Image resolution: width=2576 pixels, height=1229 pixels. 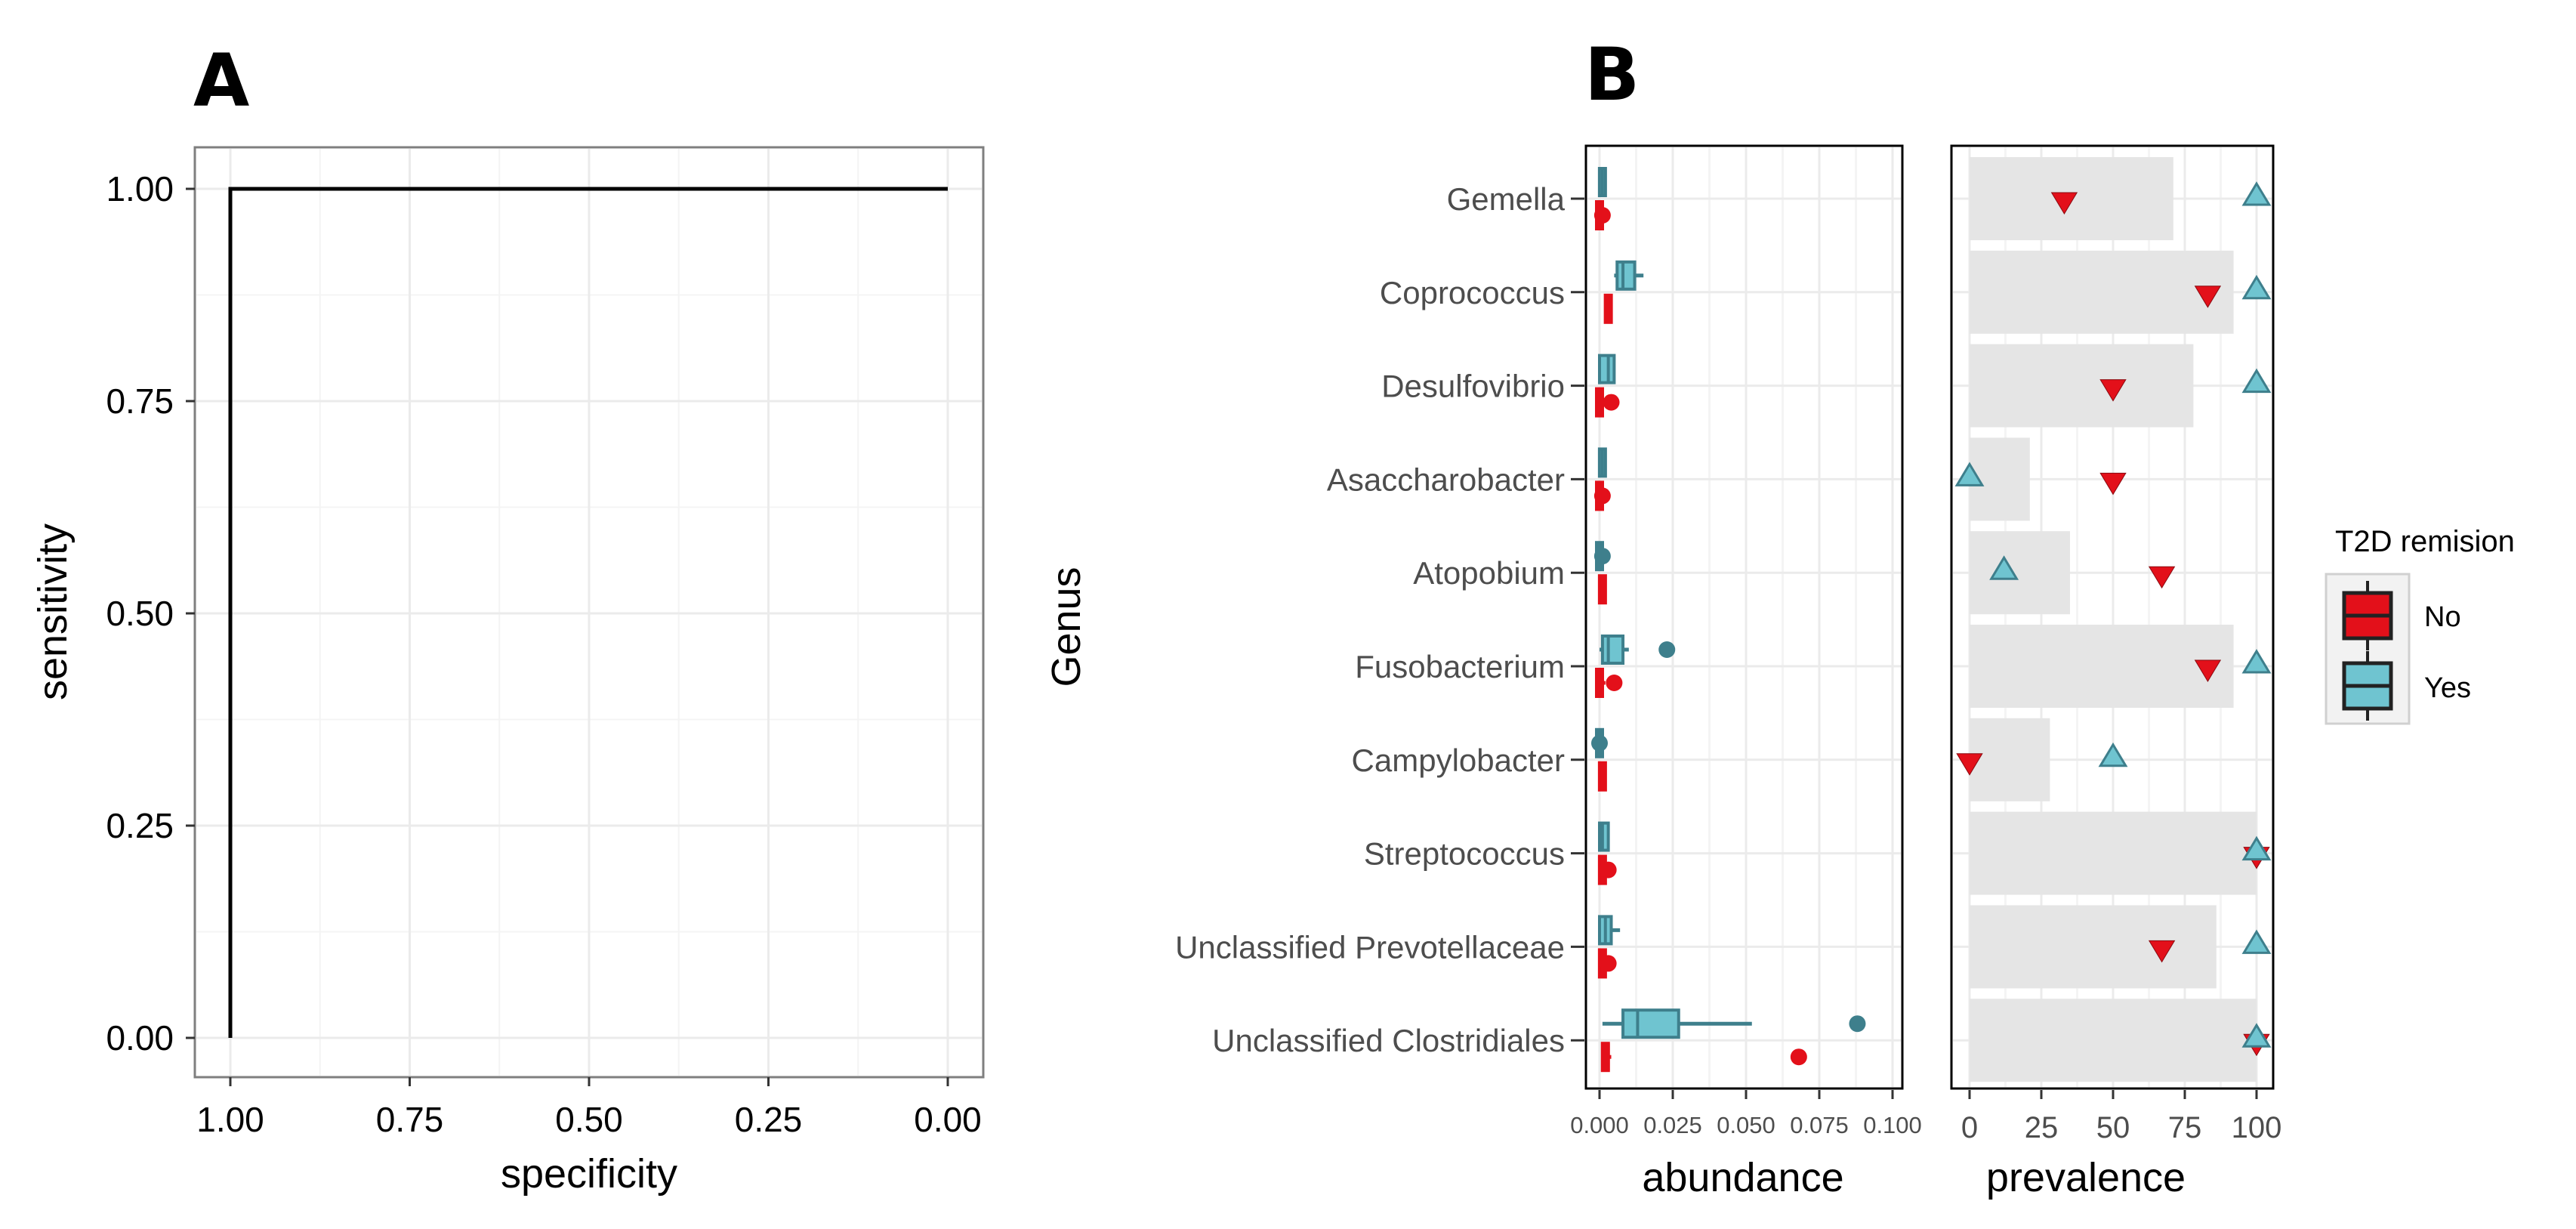 What do you see at coordinates (1473, 386) in the screenshot?
I see `genus-label: Desulfovibrio` at bounding box center [1473, 386].